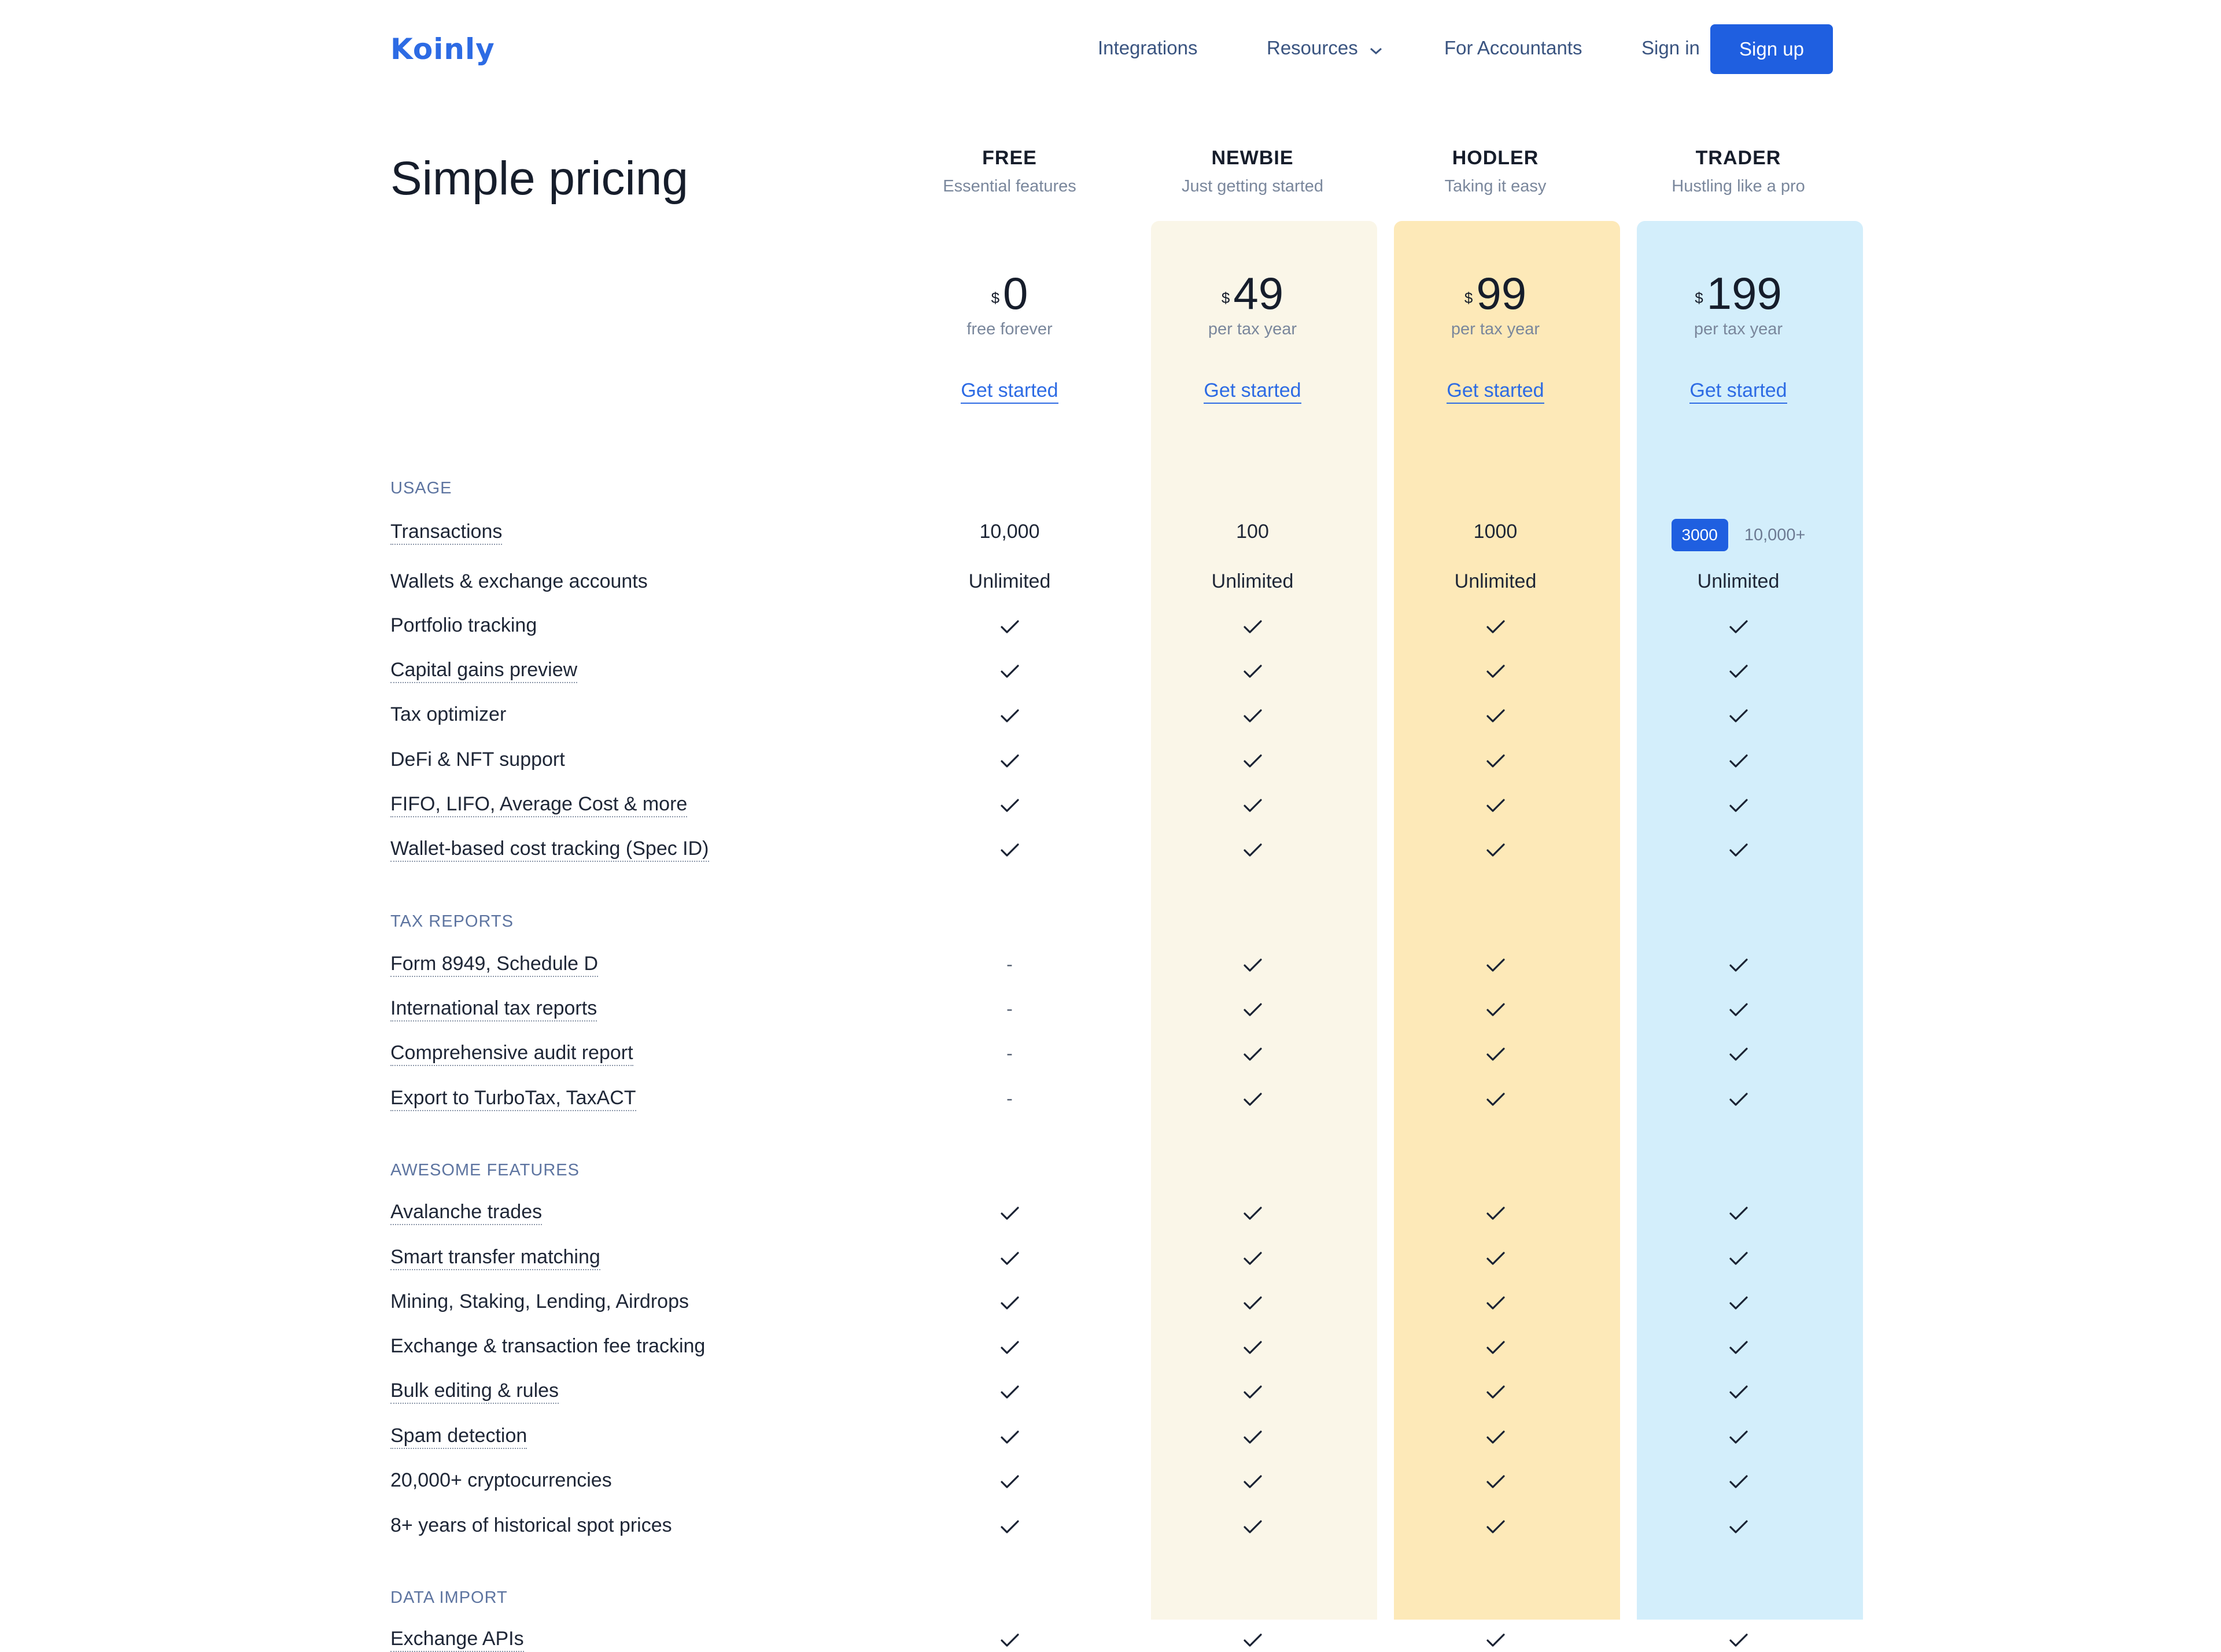 The height and width of the screenshot is (1652, 2221). What do you see at coordinates (501, 1480) in the screenshot?
I see `feature-cryptocurrencies: 20,000+ cryptocurrencies` at bounding box center [501, 1480].